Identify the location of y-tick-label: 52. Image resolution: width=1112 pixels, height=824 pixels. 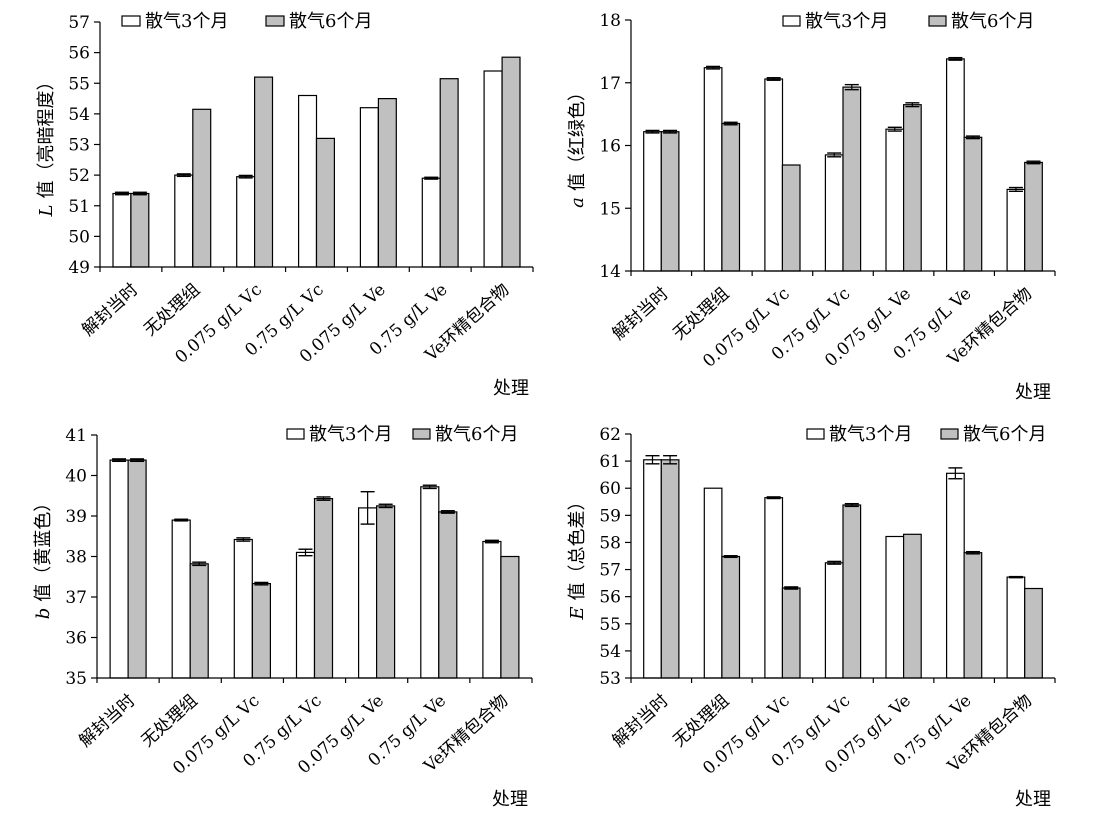
(79, 176).